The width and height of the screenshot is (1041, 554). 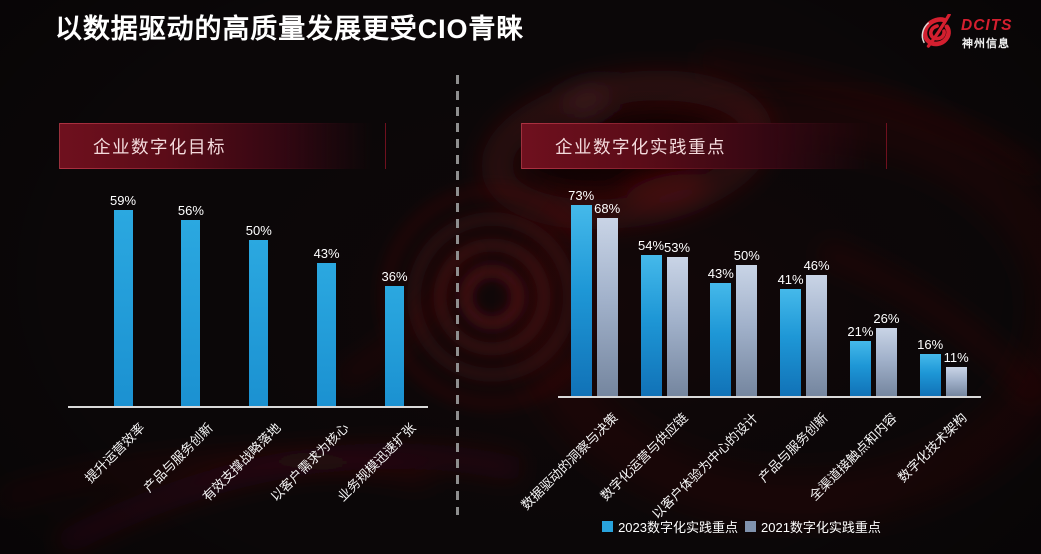 What do you see at coordinates (394, 277) in the screenshot?
I see `value-label: 36%` at bounding box center [394, 277].